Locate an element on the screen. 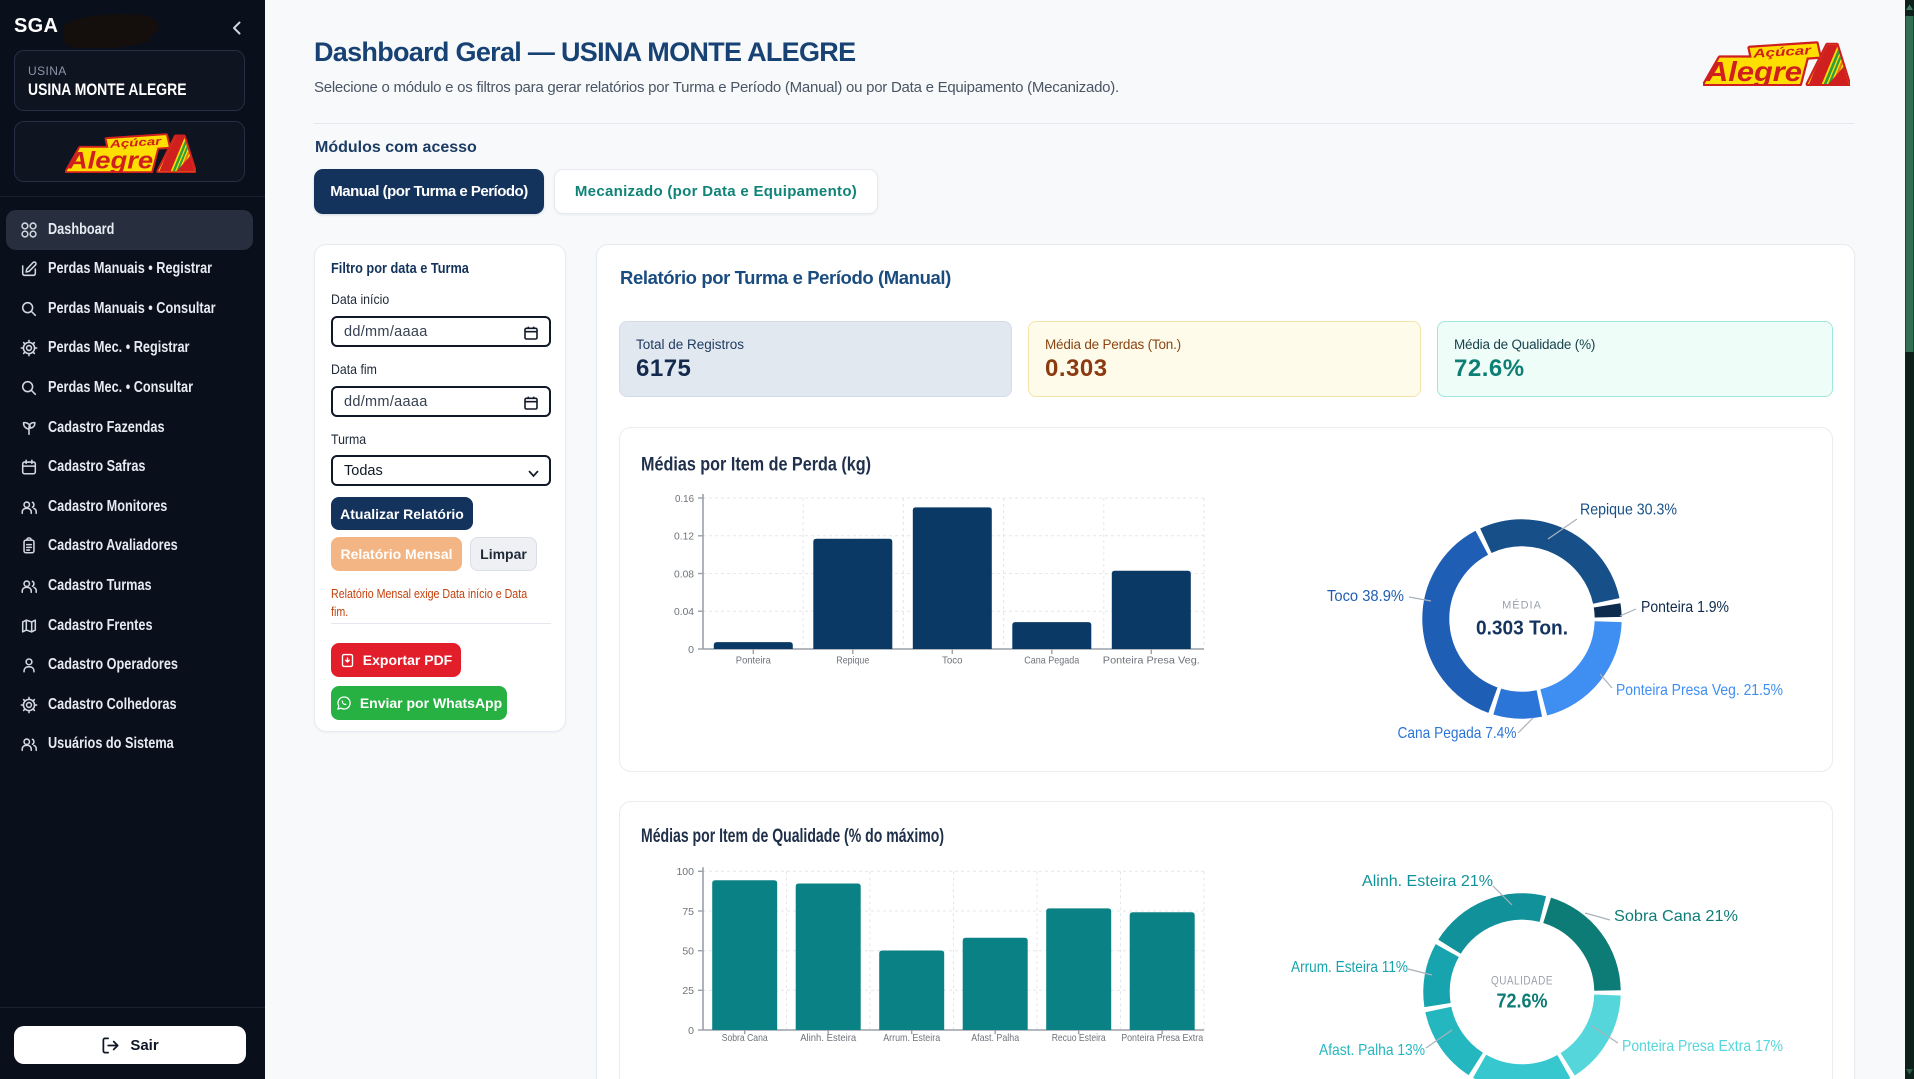 The image size is (1914, 1079). svg-text: Alinh. Esteira is located at coordinates (828, 1038).